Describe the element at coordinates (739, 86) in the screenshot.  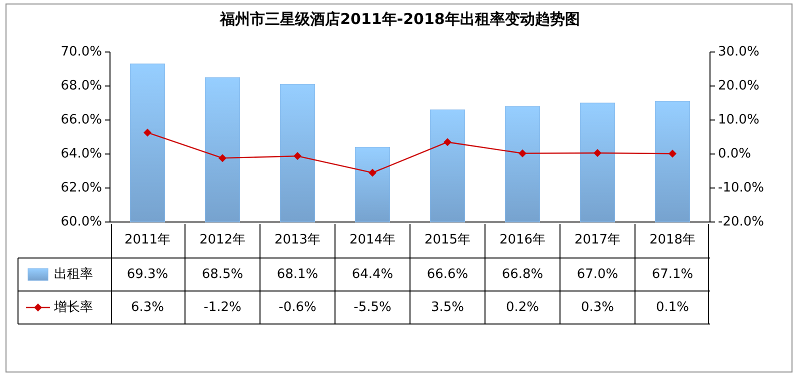
I see `y2-tick-label: 20.0%` at that location.